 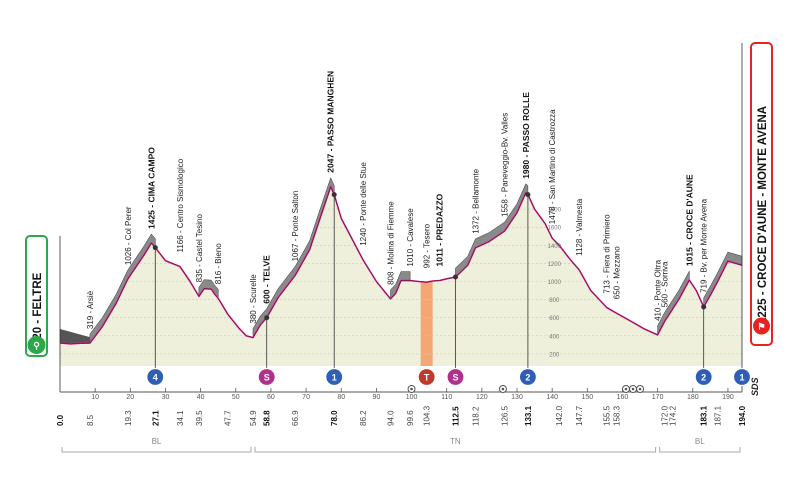 I want to click on x-tick-label: 190, so click(x=728, y=397).